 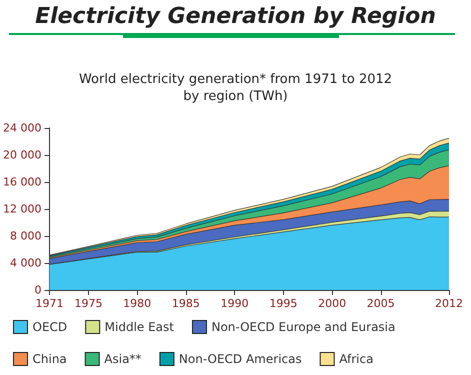 What do you see at coordinates (137, 303) in the screenshot?
I see `x-tick-label: 1980` at bounding box center [137, 303].